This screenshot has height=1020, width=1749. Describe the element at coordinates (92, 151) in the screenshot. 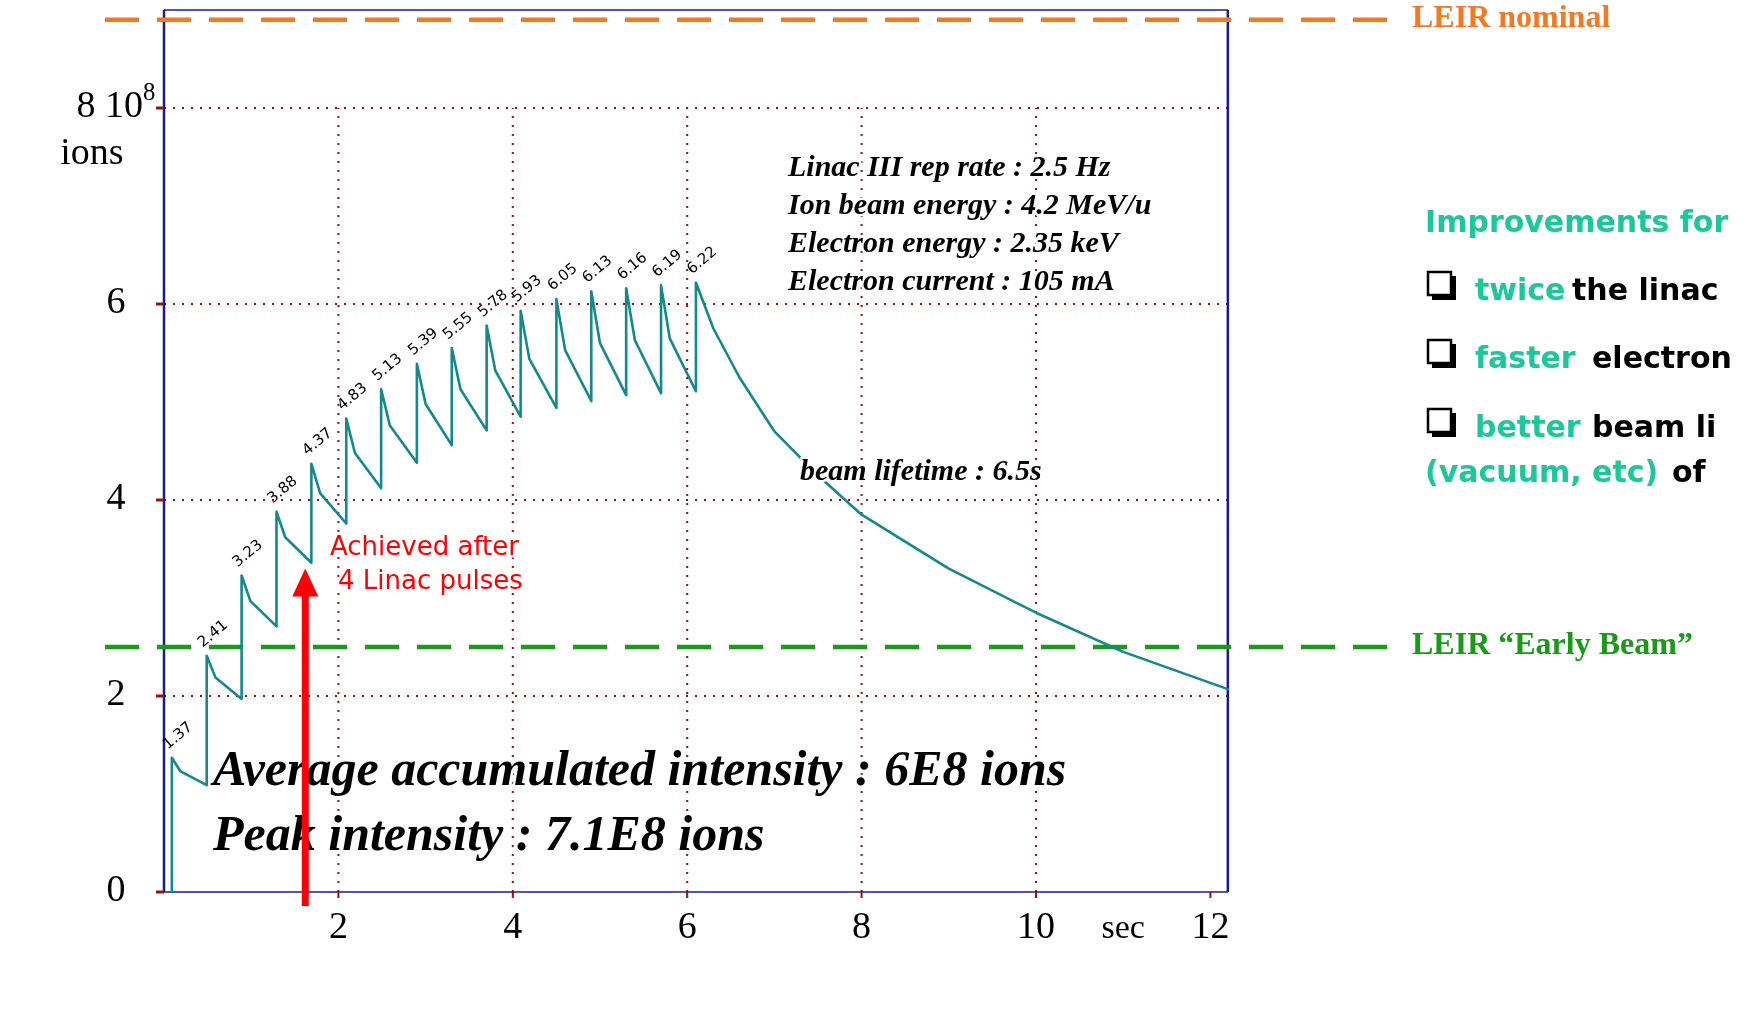

I see `y-axis-title: ions` at that location.